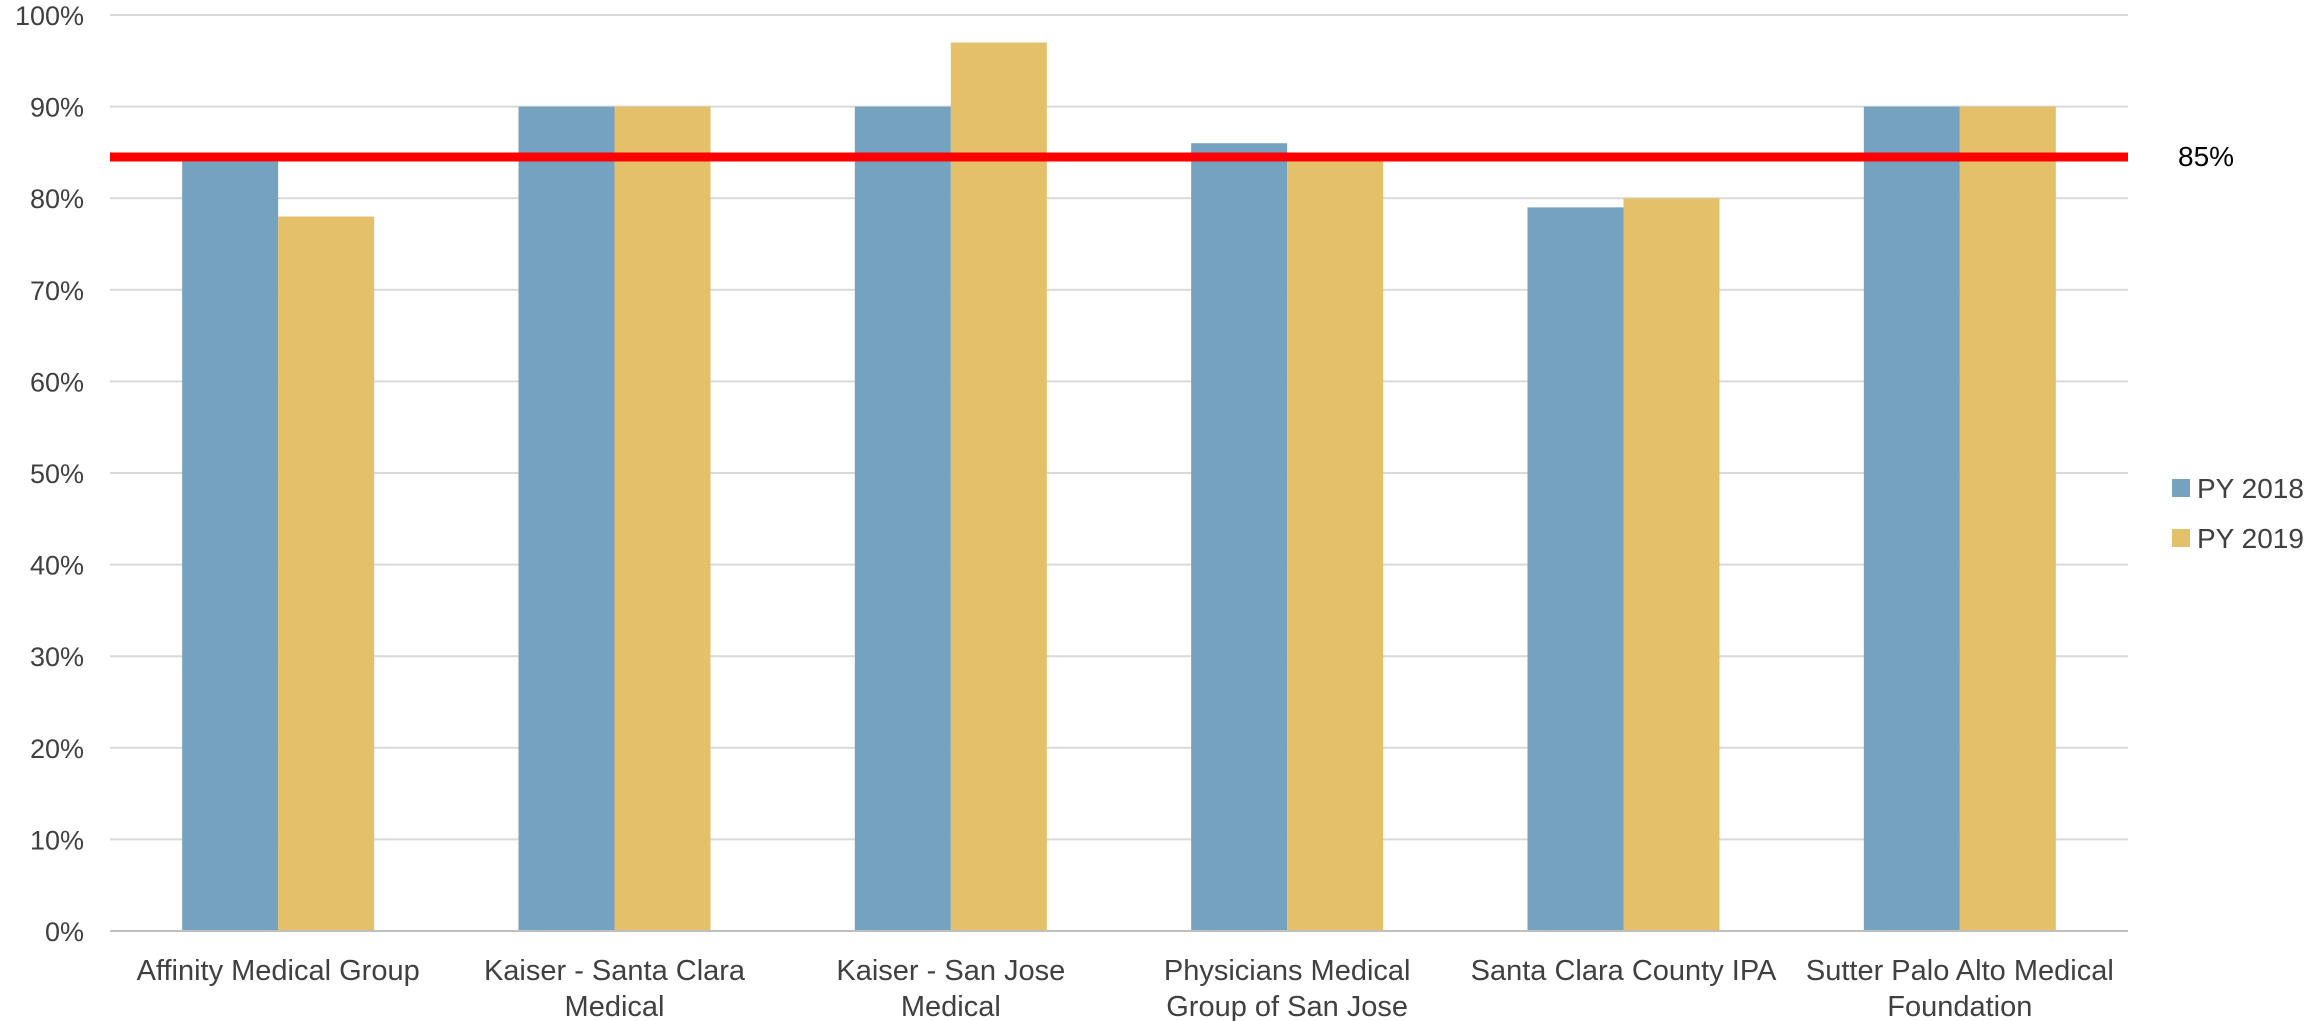 This screenshot has height=1021, width=2316. What do you see at coordinates (950, 988) in the screenshot?
I see `x-category-label: Kaiser - San Jose Medical` at bounding box center [950, 988].